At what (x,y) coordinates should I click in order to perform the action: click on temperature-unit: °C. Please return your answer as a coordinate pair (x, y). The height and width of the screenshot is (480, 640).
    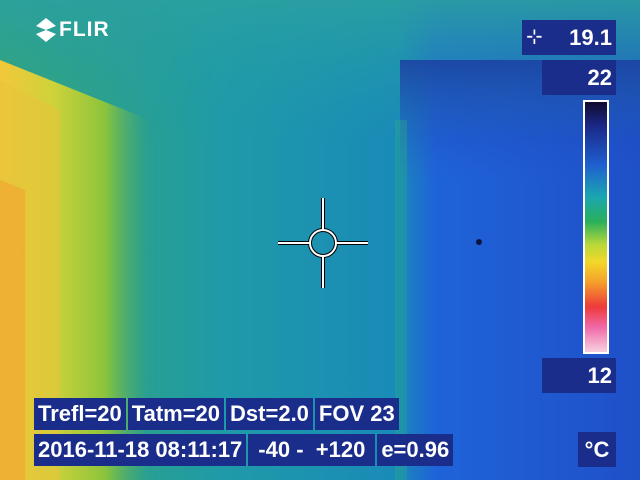
    Looking at the image, I should click on (597, 449).